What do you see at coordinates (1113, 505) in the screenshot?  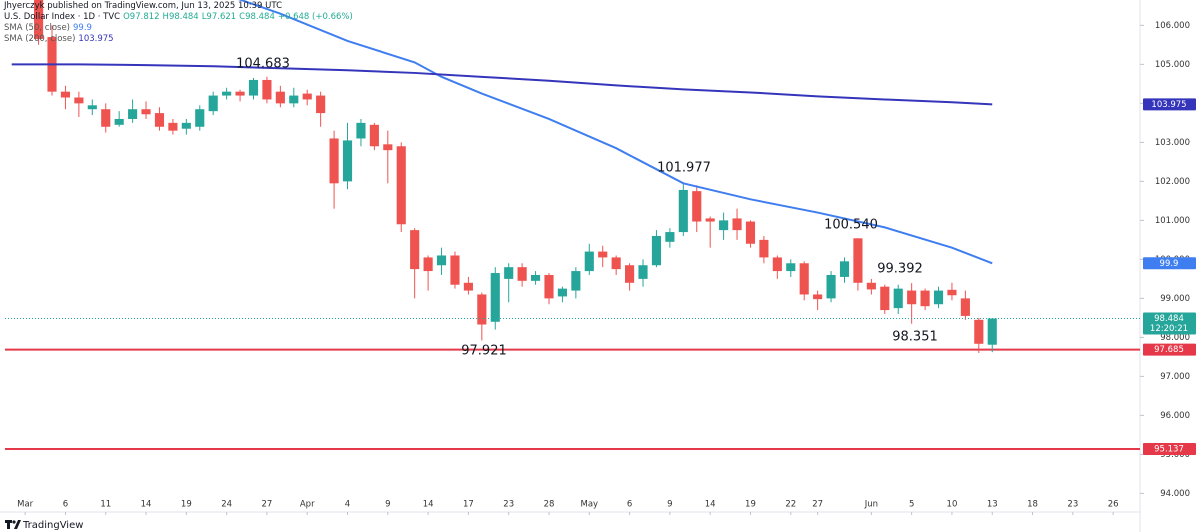 I see `x-tick-label: 26` at bounding box center [1113, 505].